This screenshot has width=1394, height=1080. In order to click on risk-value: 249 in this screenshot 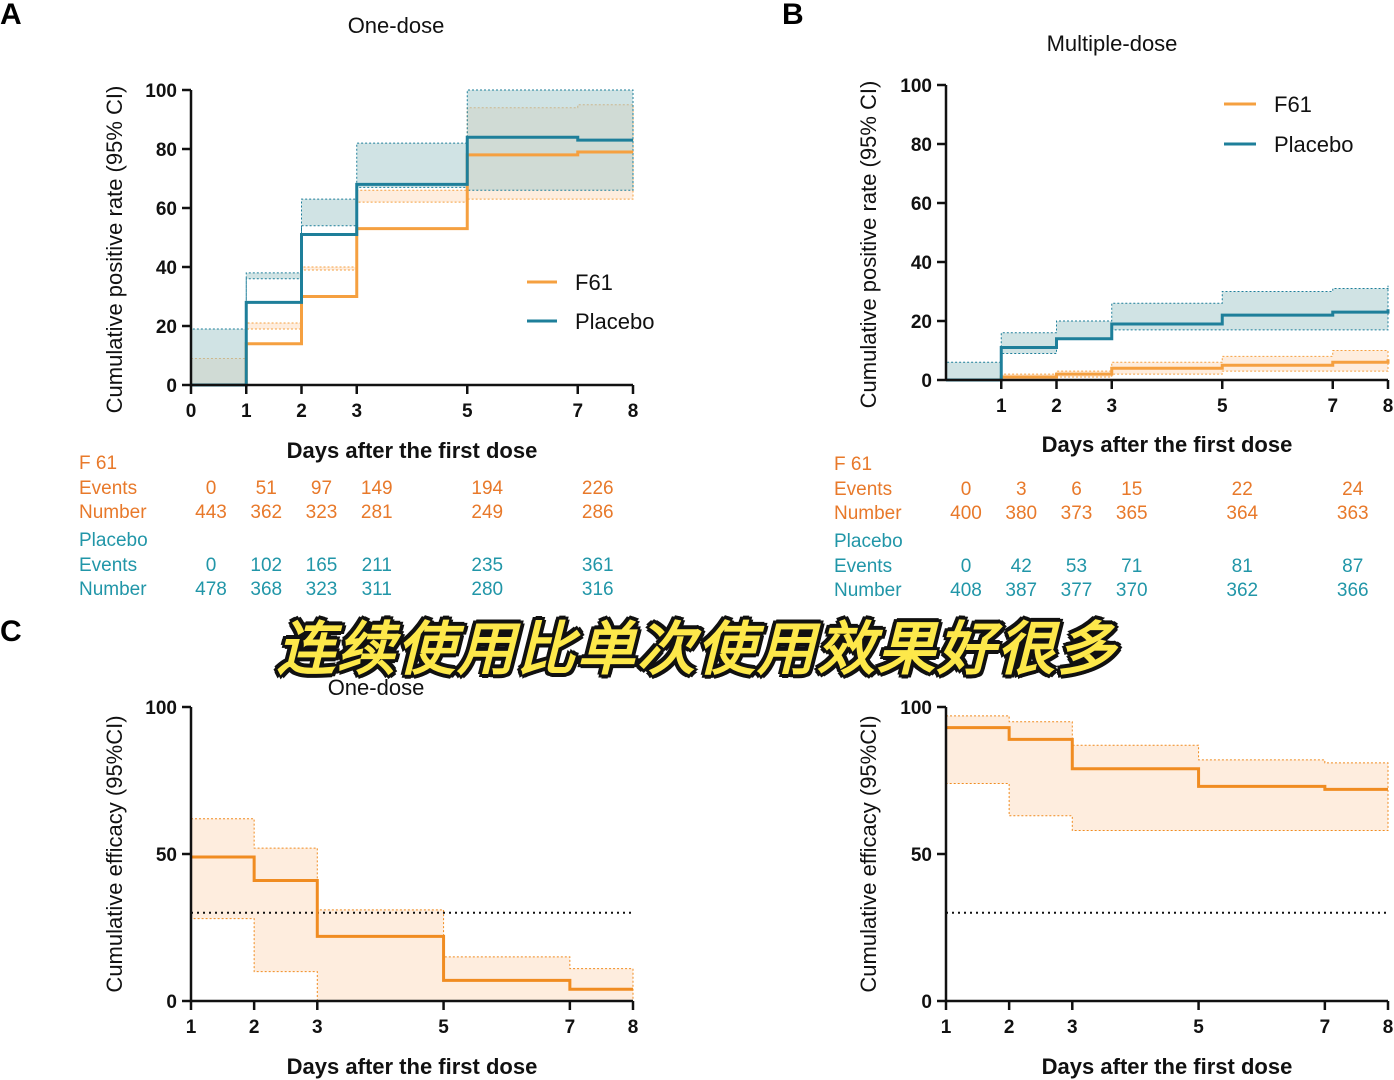, I will do `click(487, 512)`.